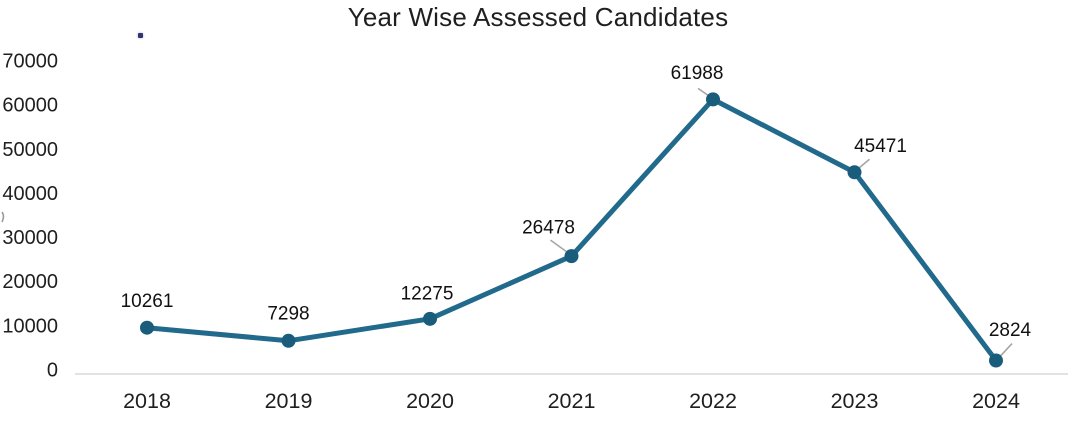 Image resolution: width=1076 pixels, height=421 pixels. What do you see at coordinates (30, 62) in the screenshot?
I see `y-tick-label: 70000` at bounding box center [30, 62].